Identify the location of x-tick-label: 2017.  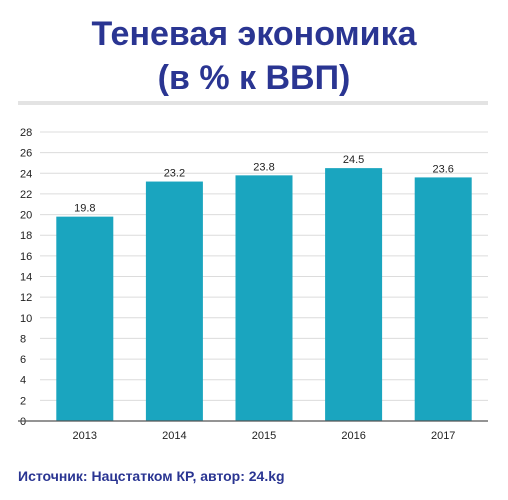
(443, 436).